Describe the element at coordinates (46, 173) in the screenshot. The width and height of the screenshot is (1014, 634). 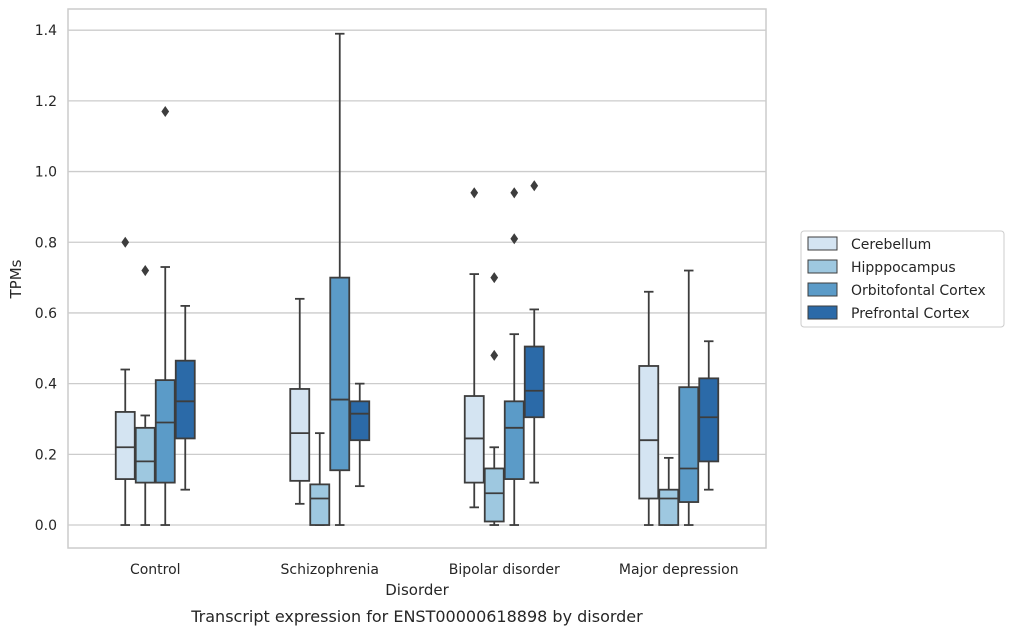
I see `y-tick-label: 1.0` at that location.